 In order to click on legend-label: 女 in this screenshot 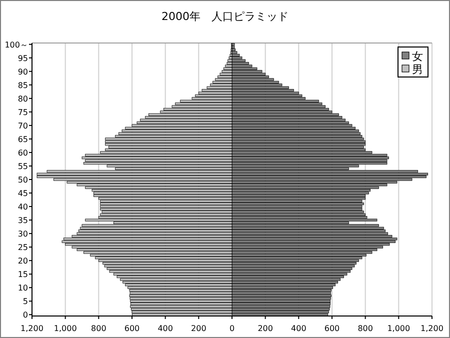, I will do `click(417, 56)`.